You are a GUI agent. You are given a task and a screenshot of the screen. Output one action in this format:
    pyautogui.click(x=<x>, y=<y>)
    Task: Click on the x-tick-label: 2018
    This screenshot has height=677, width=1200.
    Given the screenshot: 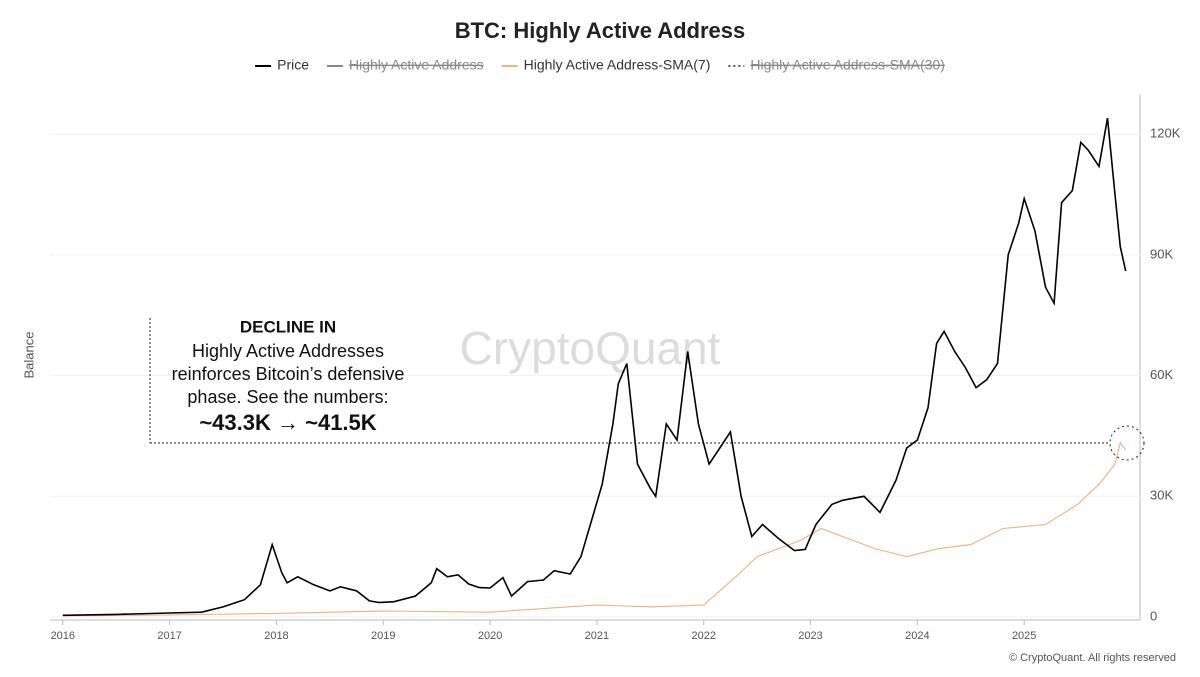 What is the action you would take?
    pyautogui.click(x=276, y=636)
    